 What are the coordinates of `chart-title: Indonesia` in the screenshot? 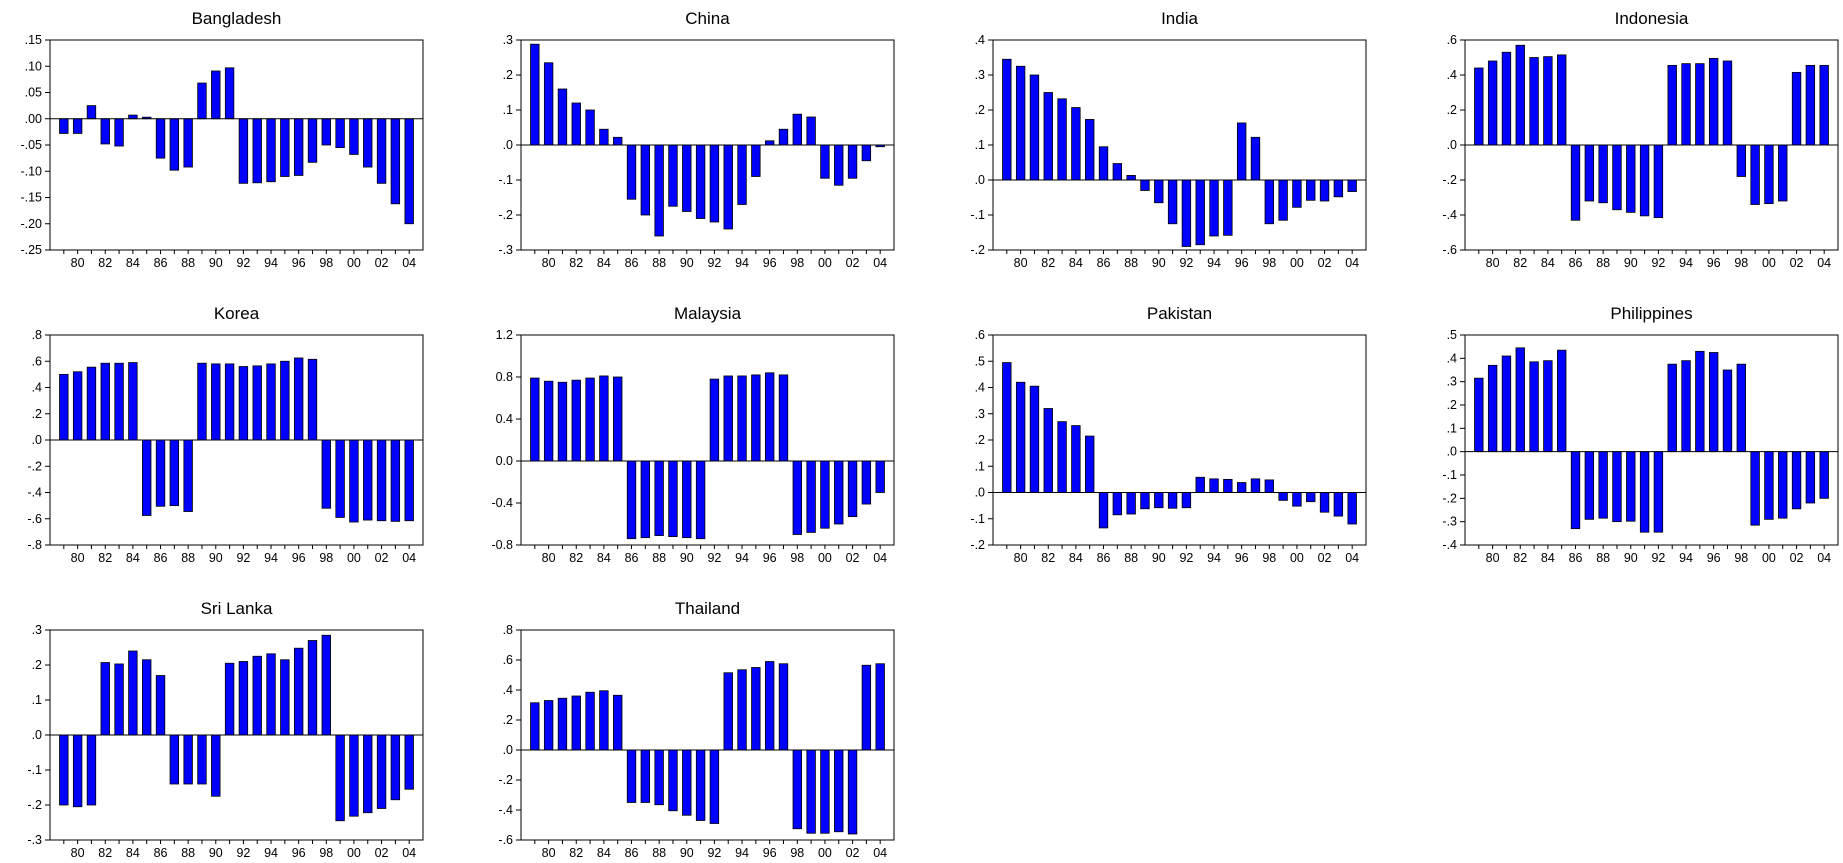 It's located at (1652, 18).